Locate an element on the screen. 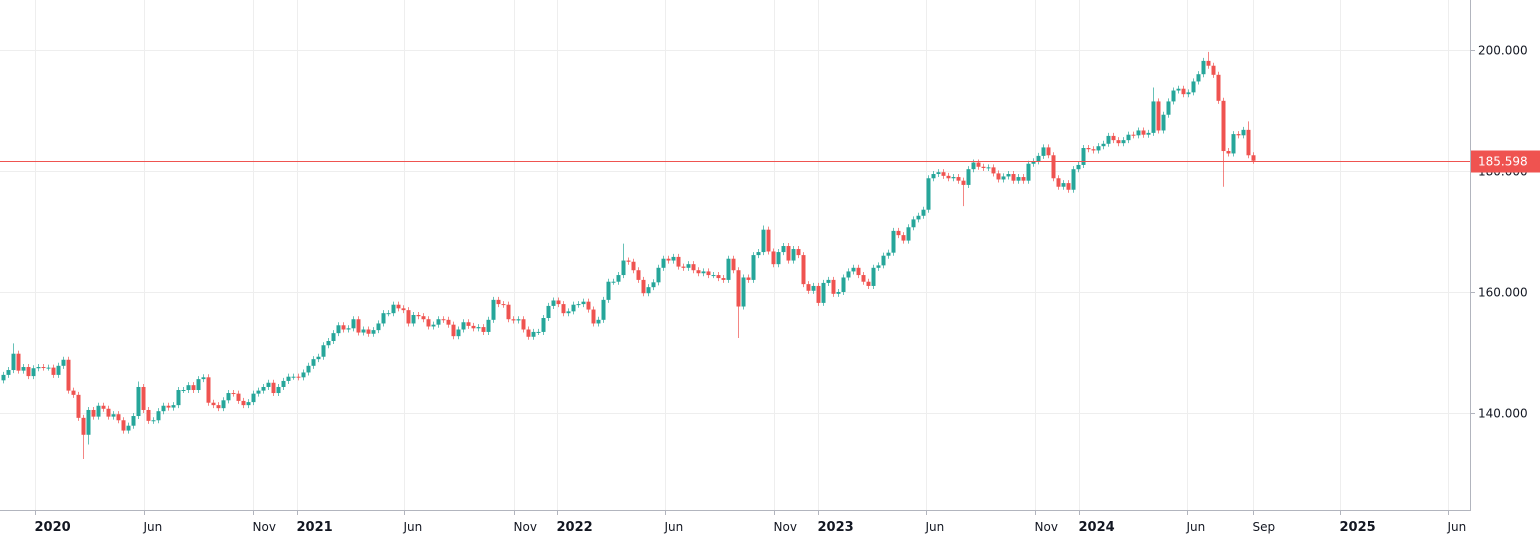  time-tick-label: Sep is located at coordinates (1264, 527).